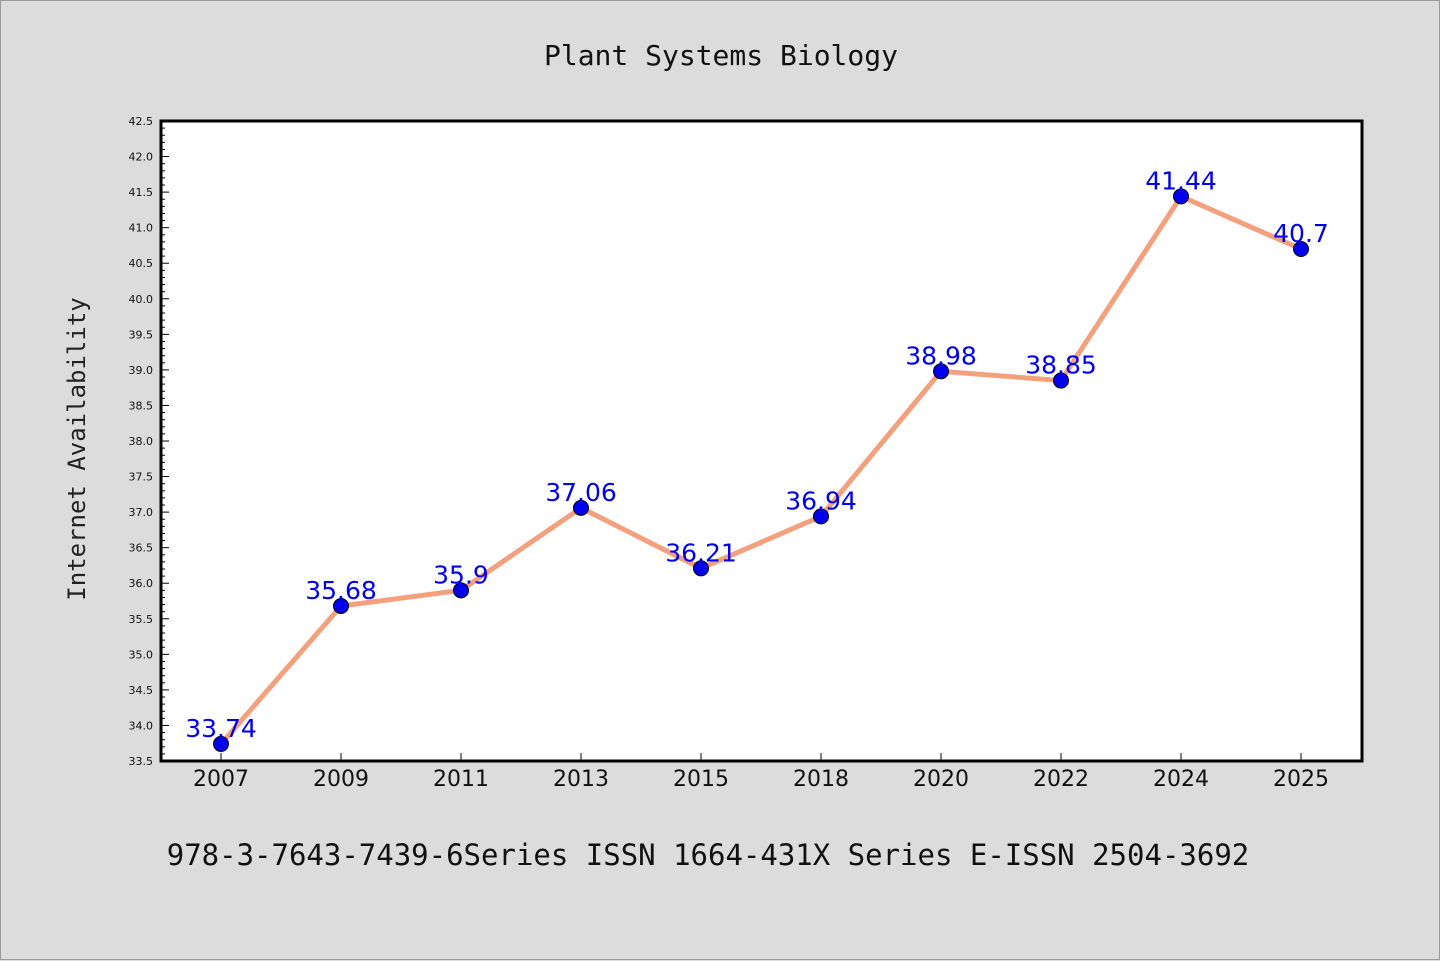 This screenshot has width=1440, height=961. What do you see at coordinates (141, 441) in the screenshot?
I see `y-tick-label: 38.0` at bounding box center [141, 441].